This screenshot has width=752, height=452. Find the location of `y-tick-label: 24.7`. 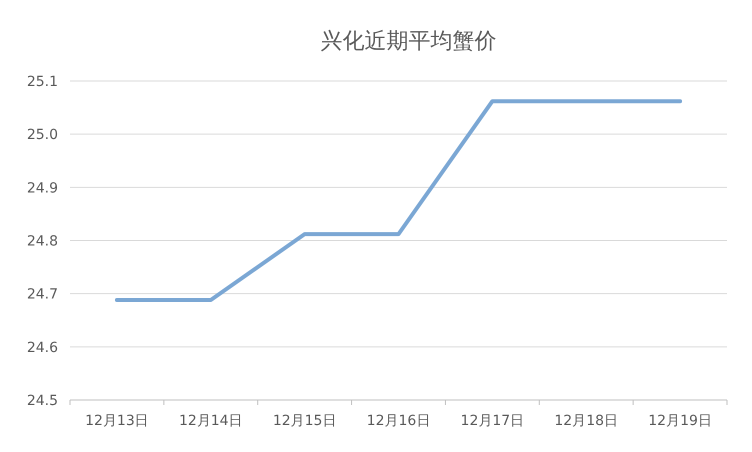

y-tick-label: 24.7 is located at coordinates (42, 294).